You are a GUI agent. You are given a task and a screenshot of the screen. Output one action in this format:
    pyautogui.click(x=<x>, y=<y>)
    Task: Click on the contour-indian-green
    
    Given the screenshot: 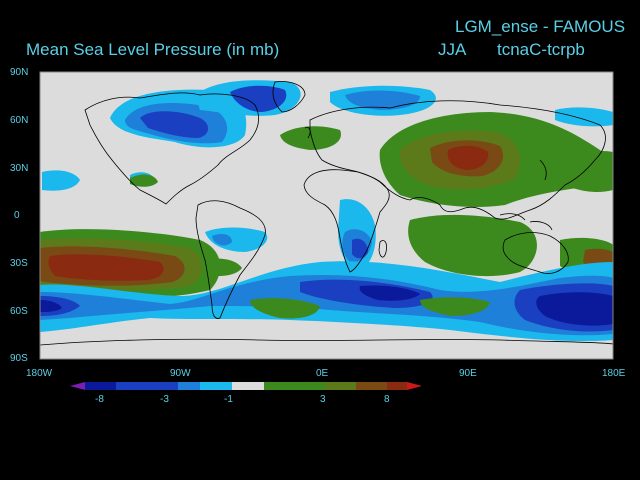 What is the action you would take?
    pyautogui.click(x=472, y=245)
    